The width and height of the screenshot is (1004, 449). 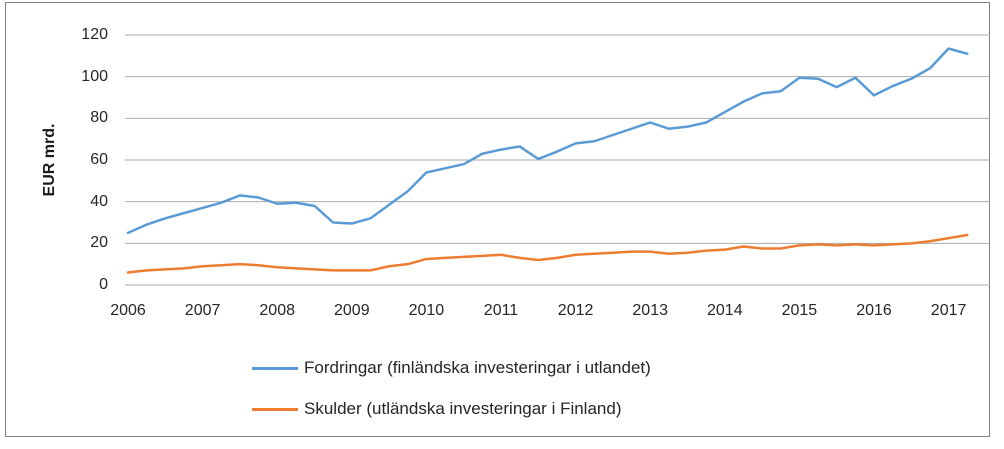 What do you see at coordinates (501, 310) in the screenshot?
I see `x-tick-label: 2011` at bounding box center [501, 310].